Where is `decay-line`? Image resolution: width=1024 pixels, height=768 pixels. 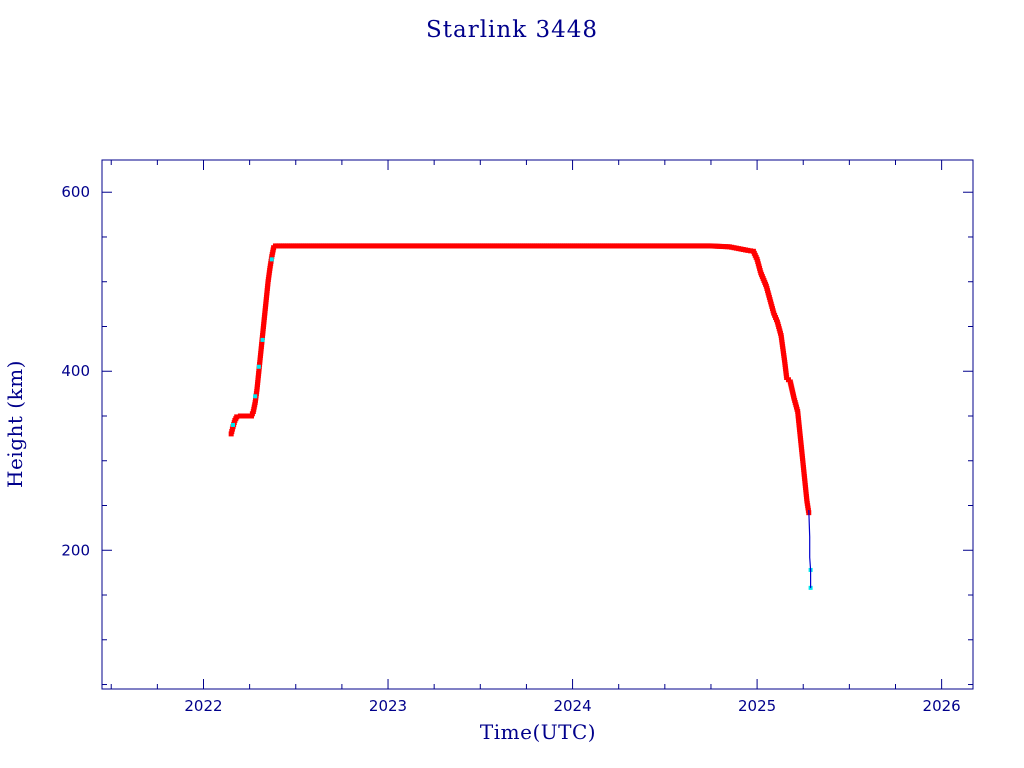 decay-line is located at coordinates (810, 548).